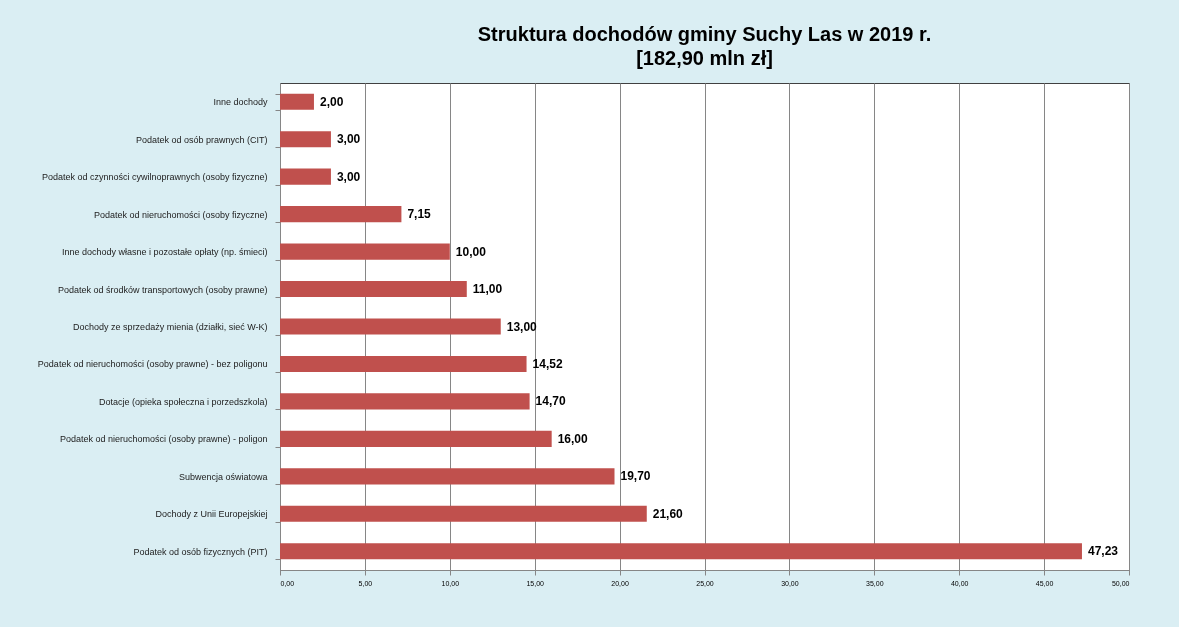 The width and height of the screenshot is (1179, 627). I want to click on data-label: 14,70, so click(550, 401).